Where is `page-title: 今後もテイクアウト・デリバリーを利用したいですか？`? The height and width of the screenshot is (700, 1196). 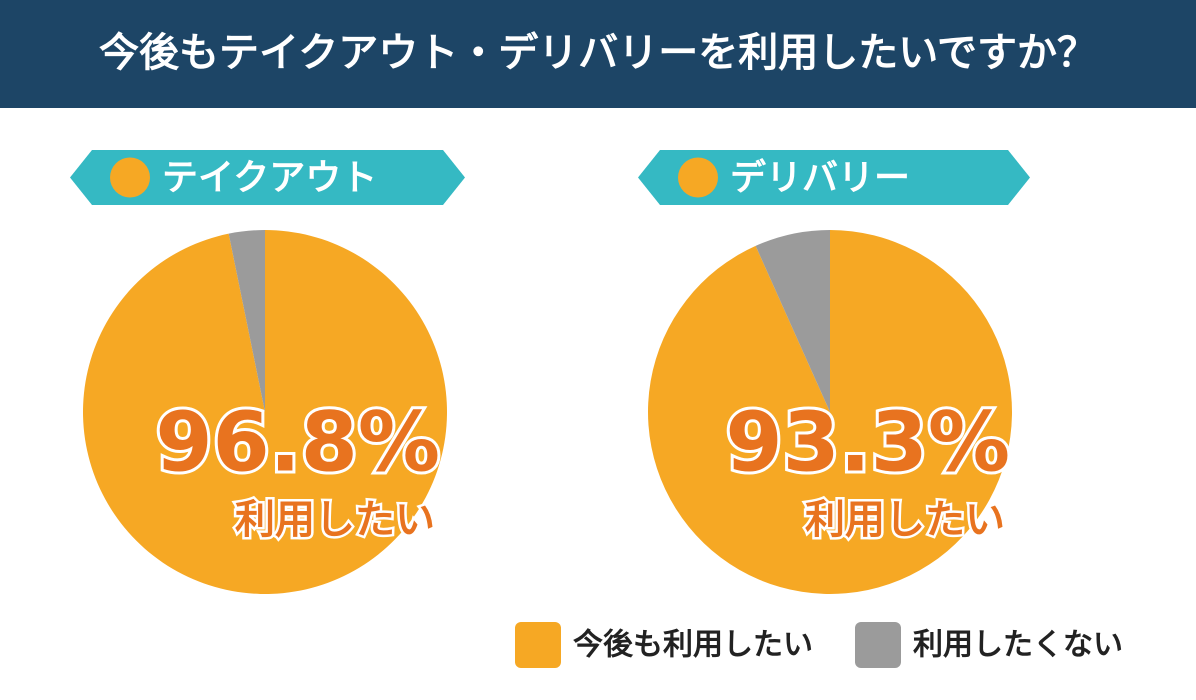
page-title: 今後もテイクアウト・デリバリーを利用したいですか？ is located at coordinates (598, 53).